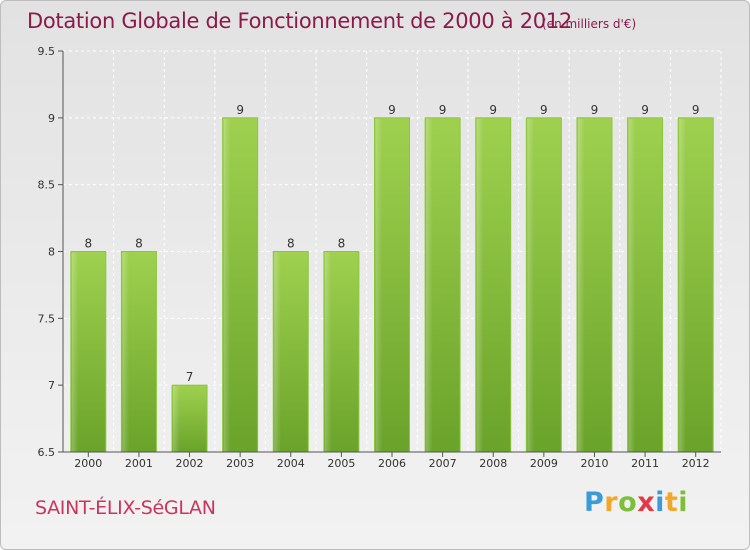 The width and height of the screenshot is (750, 550). Describe the element at coordinates (51, 118) in the screenshot. I see `y-tick-label: 9` at that location.